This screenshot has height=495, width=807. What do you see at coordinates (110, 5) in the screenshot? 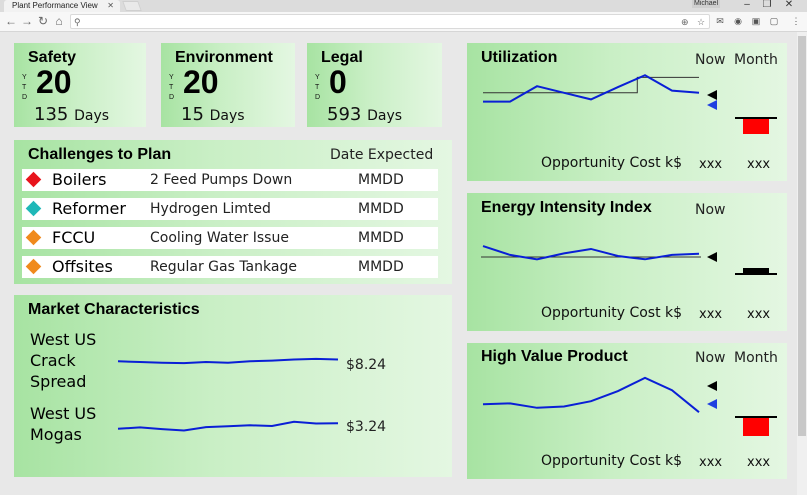
I see `tab-close-icon: ✕` at bounding box center [110, 5].